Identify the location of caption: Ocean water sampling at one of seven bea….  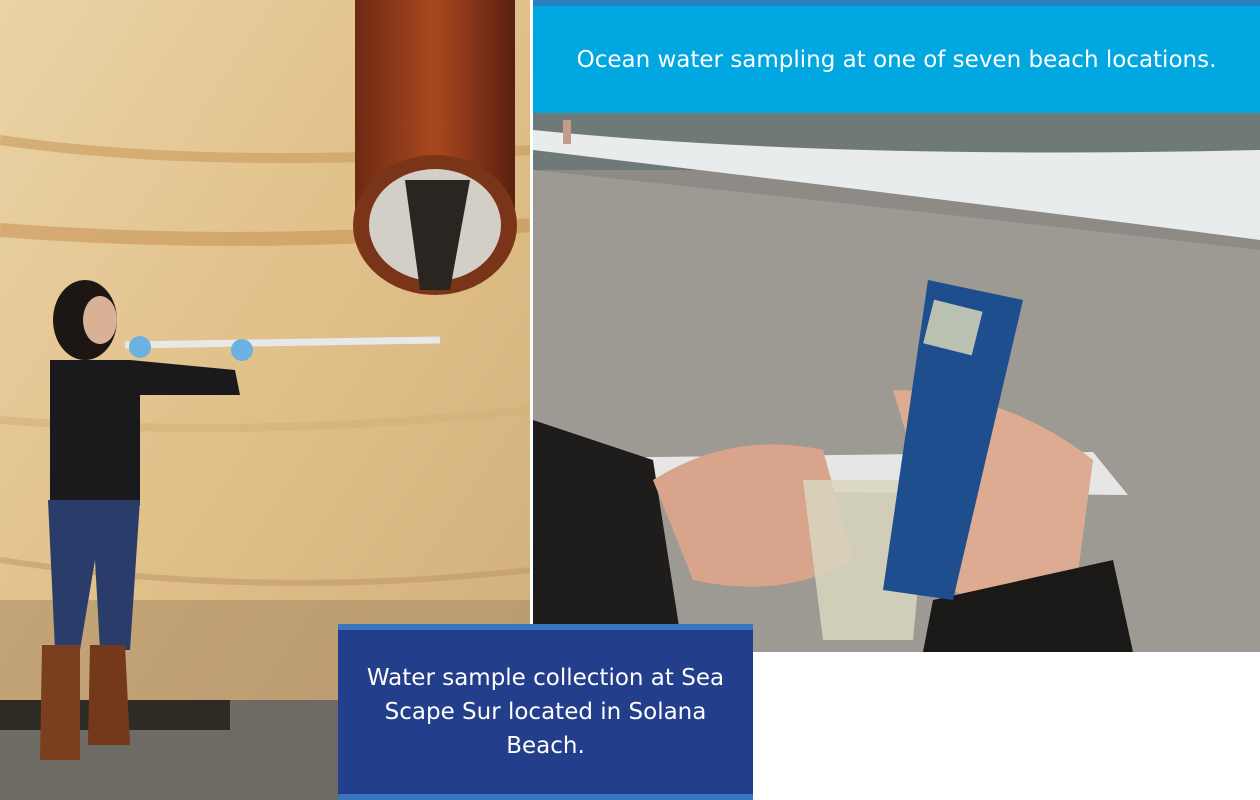
(896, 56).